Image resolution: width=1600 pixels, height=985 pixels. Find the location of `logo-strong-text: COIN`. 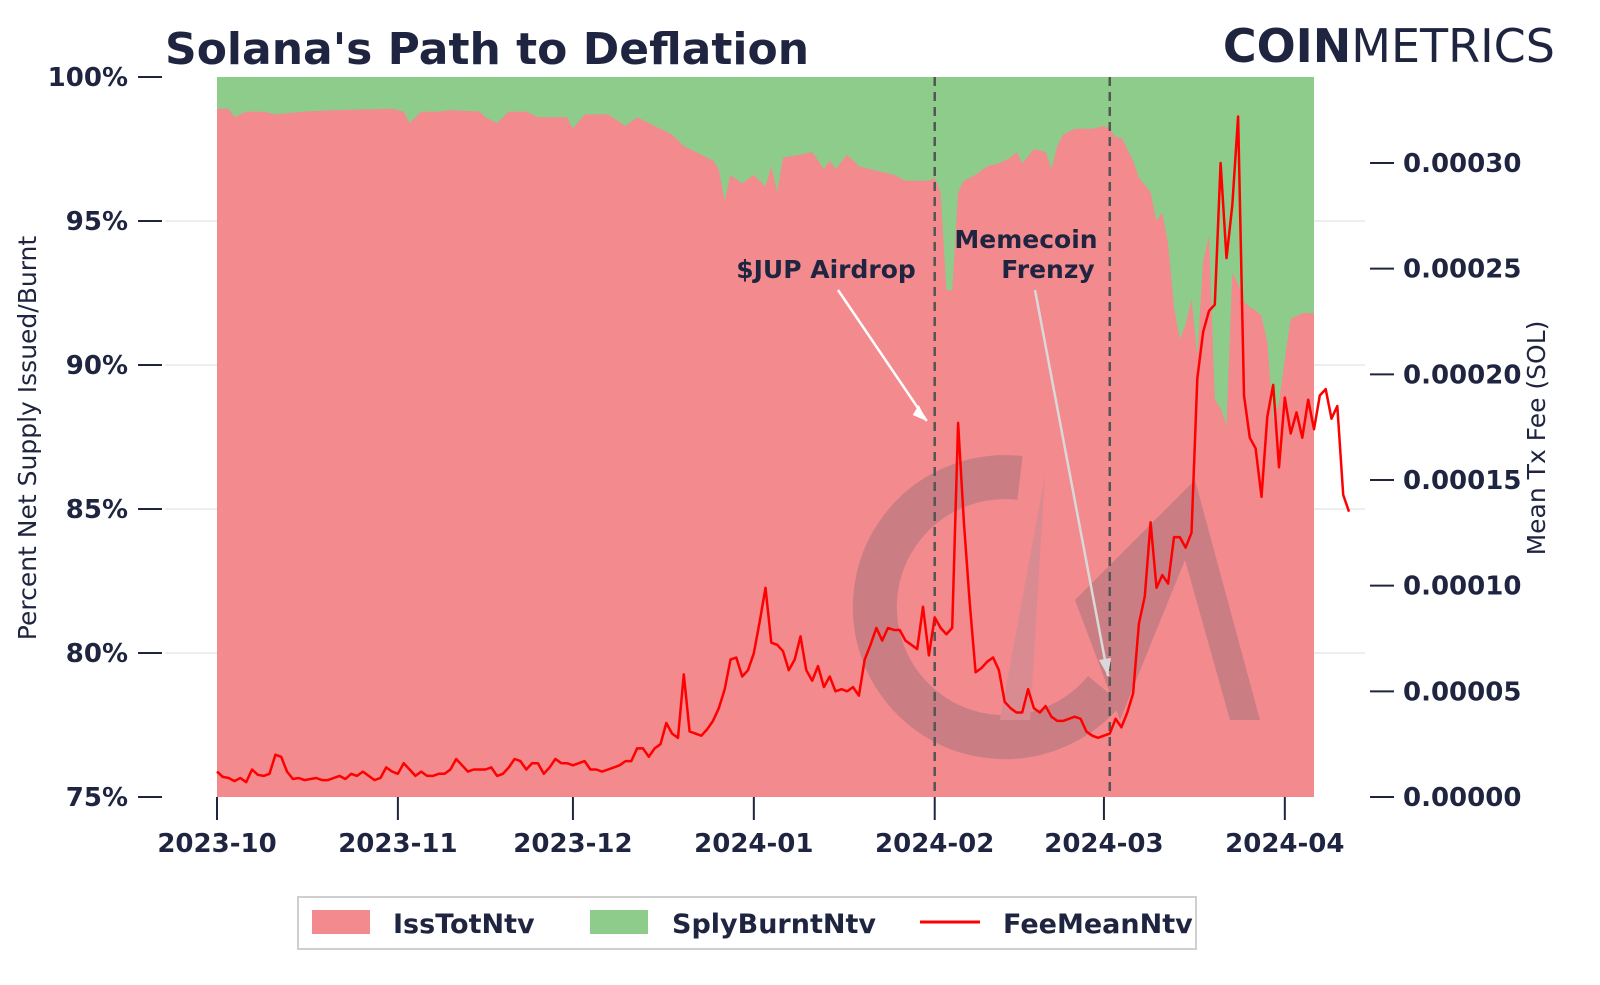

logo-strong-text: COIN is located at coordinates (1287, 46).